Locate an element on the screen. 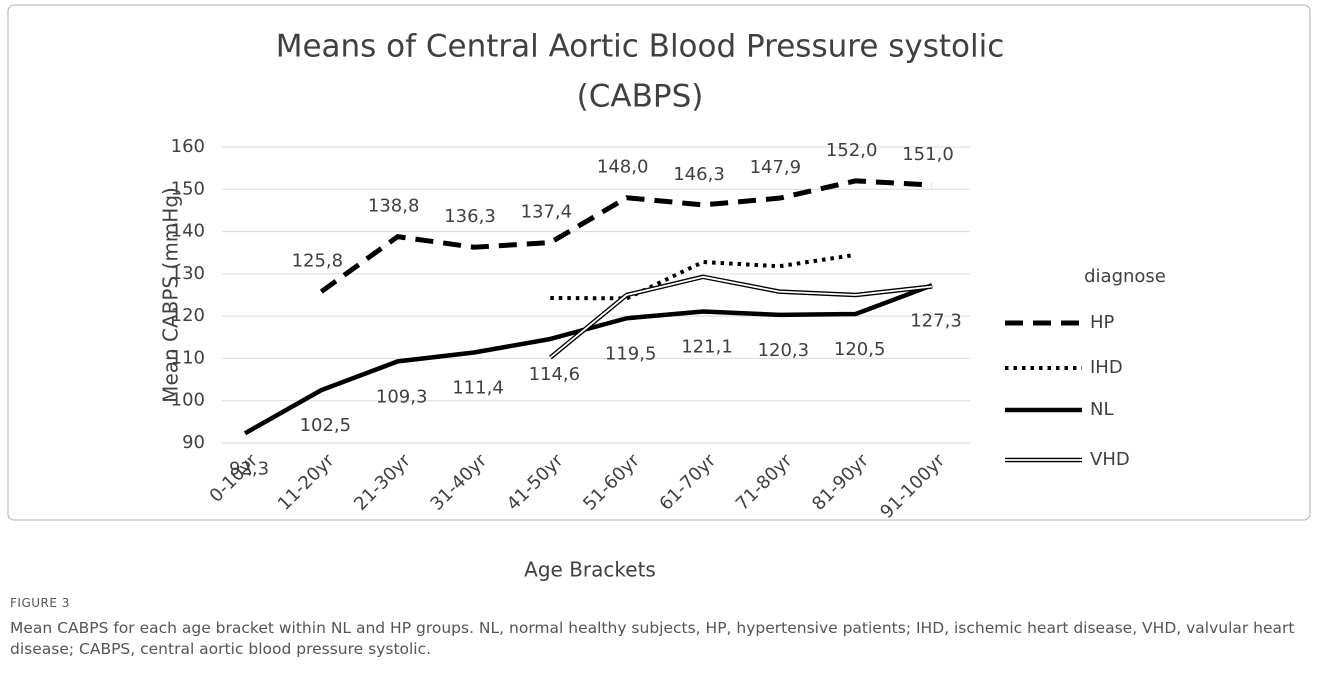  data-label: 125,8 is located at coordinates (318, 261).